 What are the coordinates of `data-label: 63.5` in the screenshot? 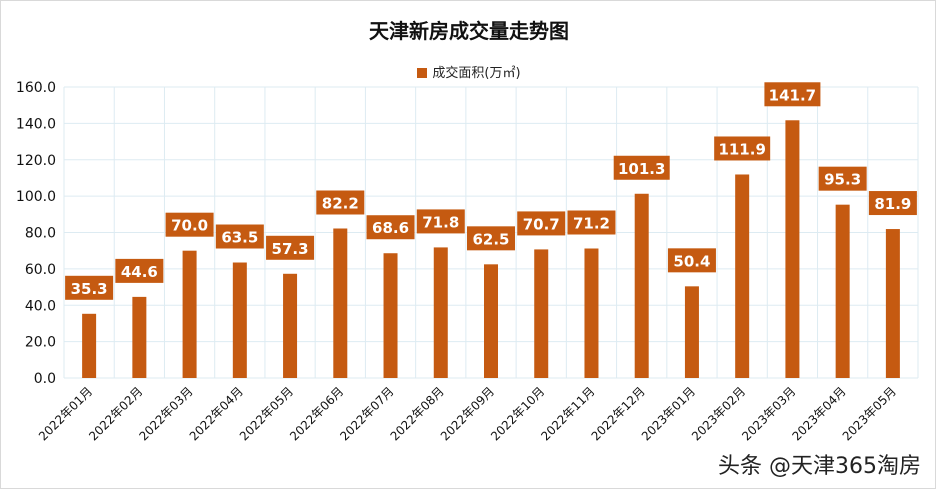 It's located at (239, 238).